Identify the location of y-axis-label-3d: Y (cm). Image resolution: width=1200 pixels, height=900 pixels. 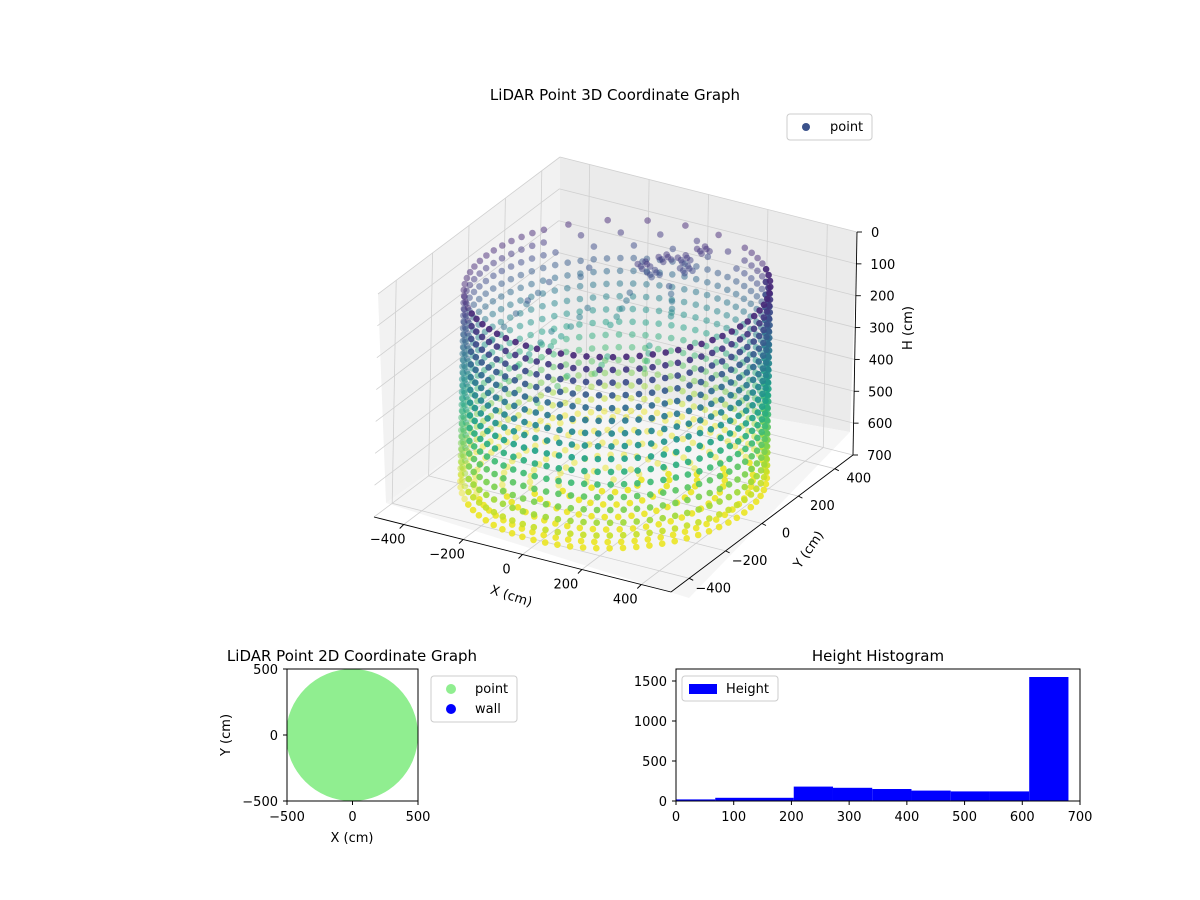
(808, 550).